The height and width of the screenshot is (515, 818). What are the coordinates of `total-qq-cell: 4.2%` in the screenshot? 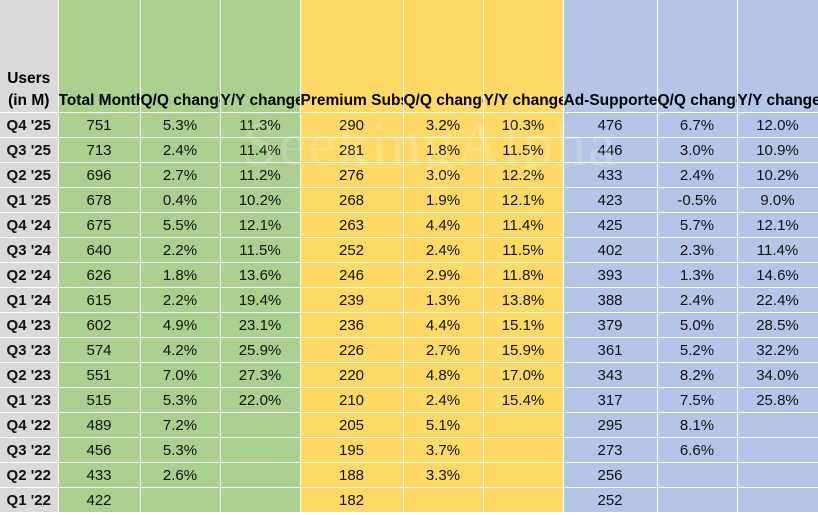 It's located at (180, 350).